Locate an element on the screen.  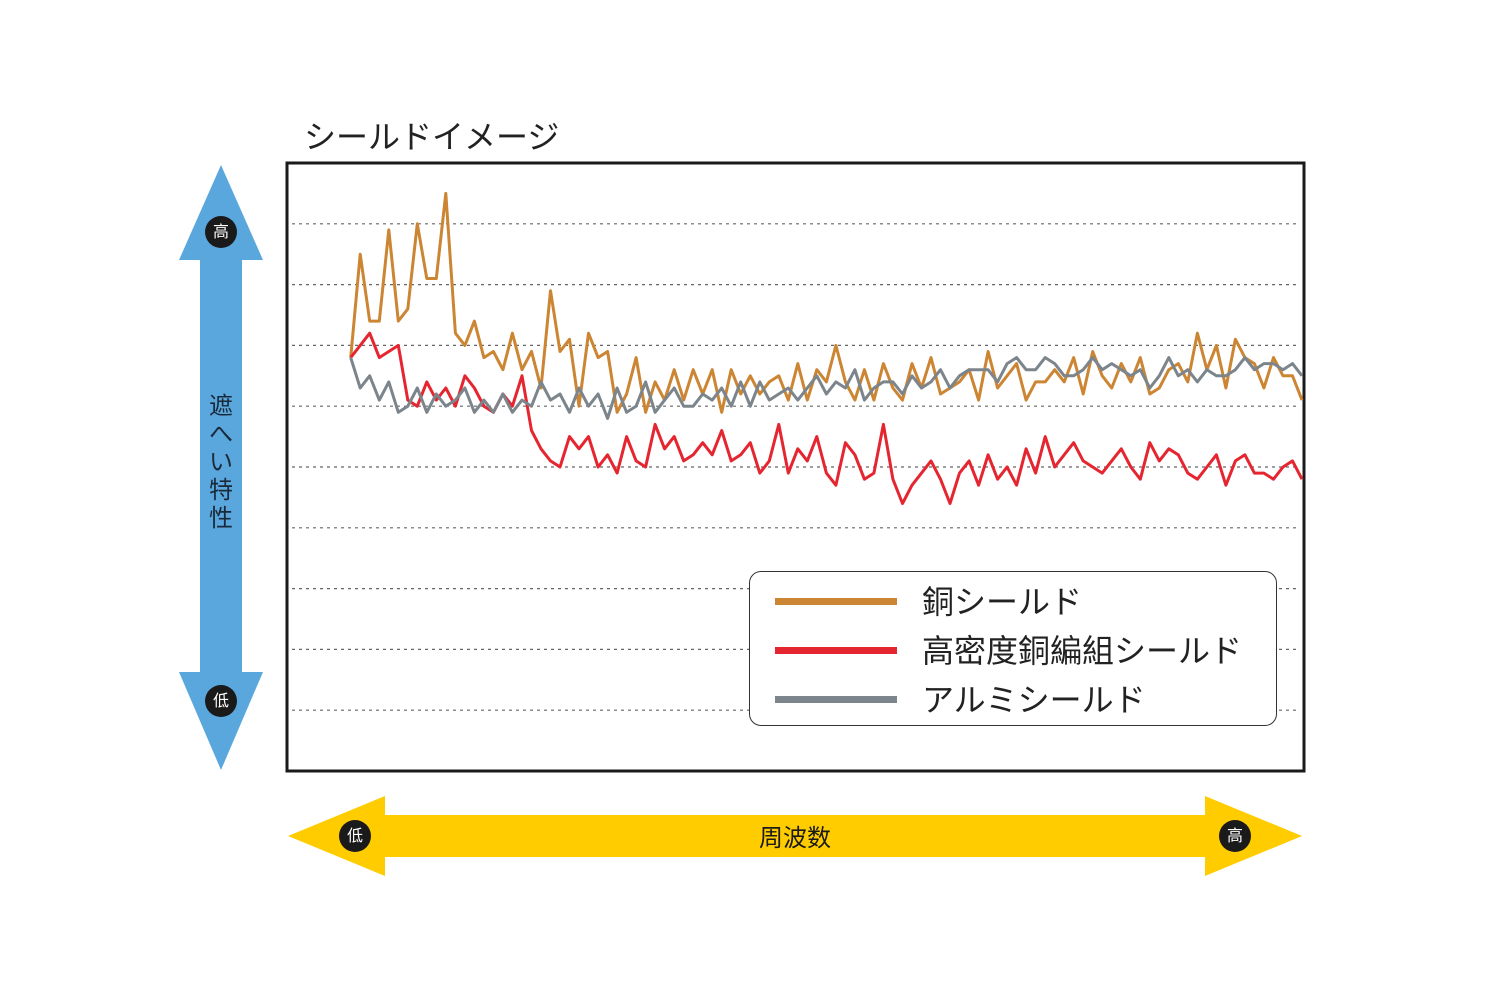
y-axis-arrow is located at coordinates (221, 467).